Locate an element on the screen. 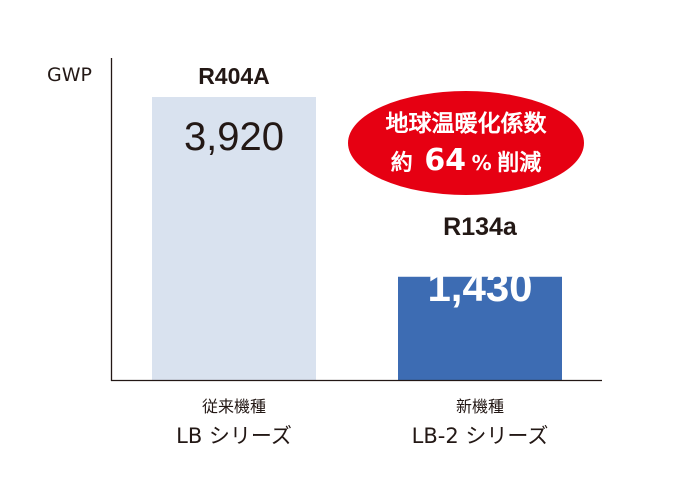 The width and height of the screenshot is (677, 499). callout-prefix: 約 is located at coordinates (402, 163).